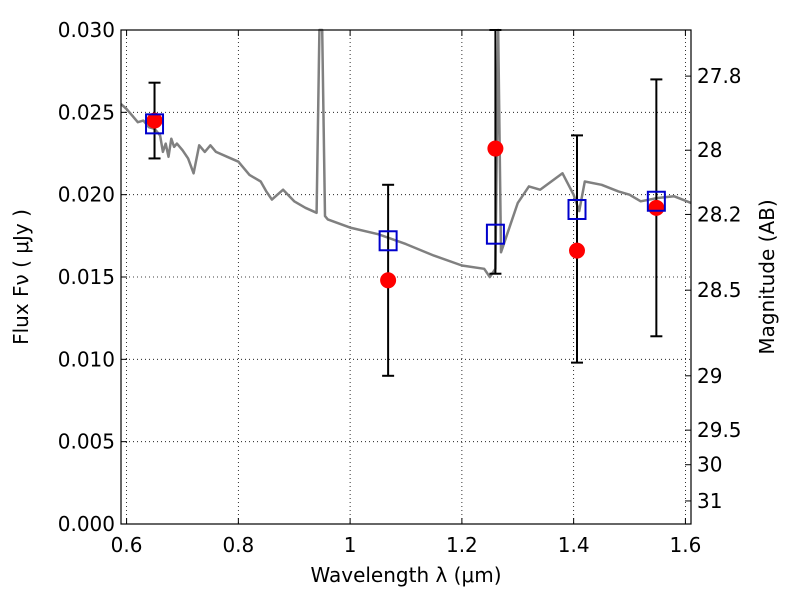 This screenshot has height=600, width=800. Describe the element at coordinates (127, 545) in the screenshot. I see `x-tick-label: 0.6` at that location.